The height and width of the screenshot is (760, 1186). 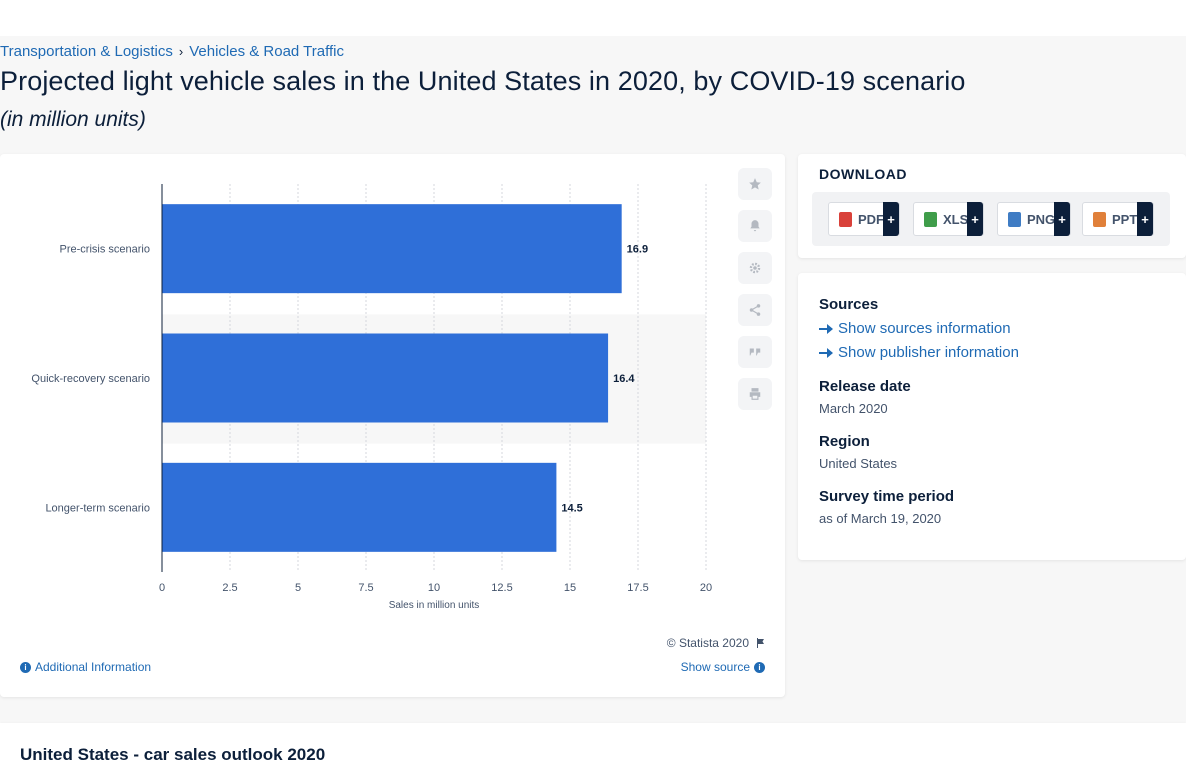 I want to click on show-publisher-label: Show publisher information, so click(x=928, y=352).